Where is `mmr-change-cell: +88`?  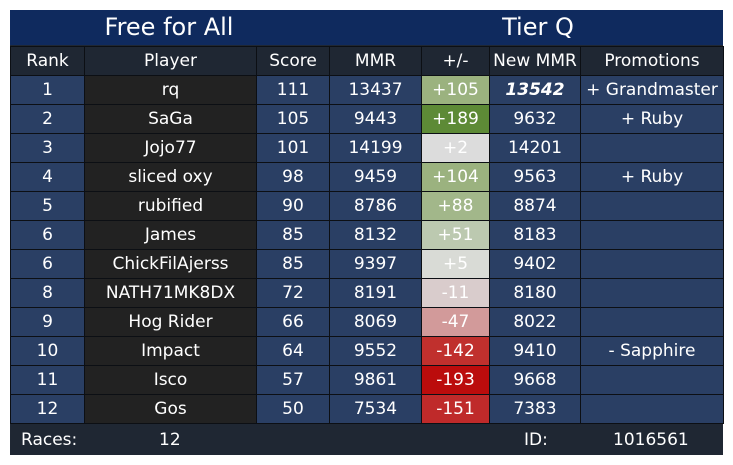
mmr-change-cell: +88 is located at coordinates (455, 206).